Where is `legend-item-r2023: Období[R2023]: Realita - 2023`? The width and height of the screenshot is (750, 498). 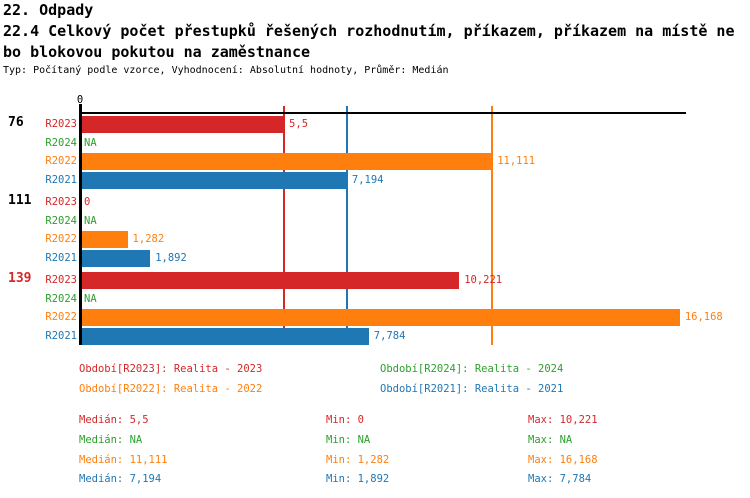 legend-item-r2023: Období[R2023]: Realita - 2023 is located at coordinates (171, 369).